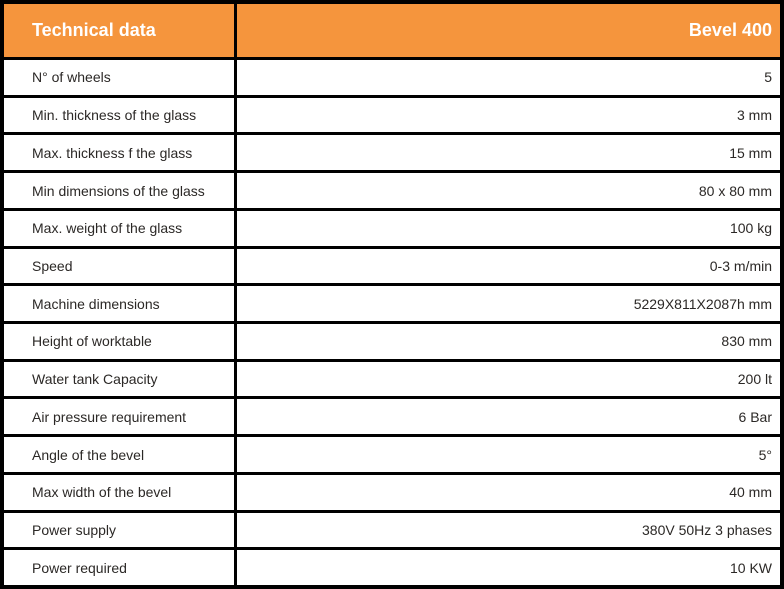 The image size is (784, 589). Describe the element at coordinates (120, 304) in the screenshot. I see `row-label: Machine dimensions` at that location.